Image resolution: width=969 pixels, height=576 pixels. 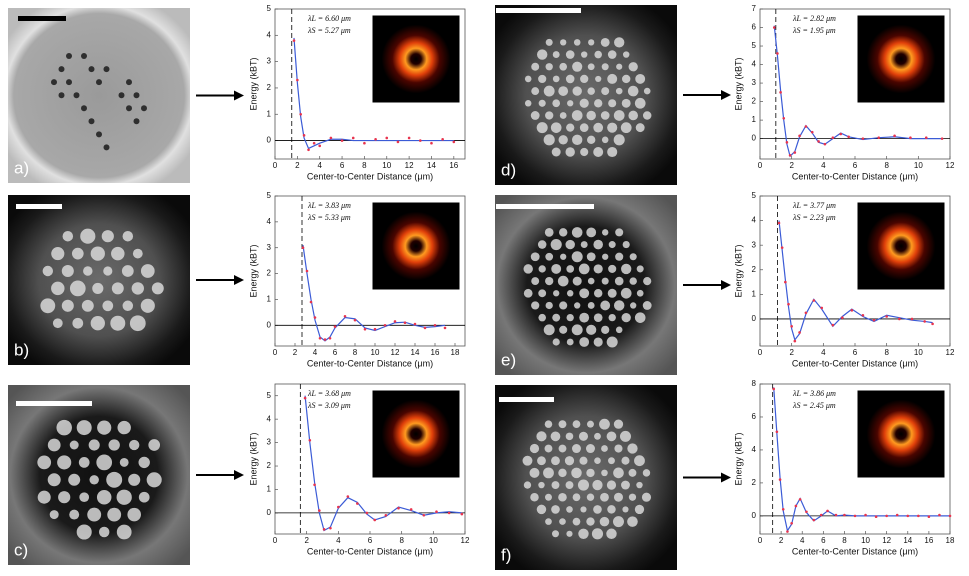 I want to click on y-tick-label: 2, so click(x=269, y=87).